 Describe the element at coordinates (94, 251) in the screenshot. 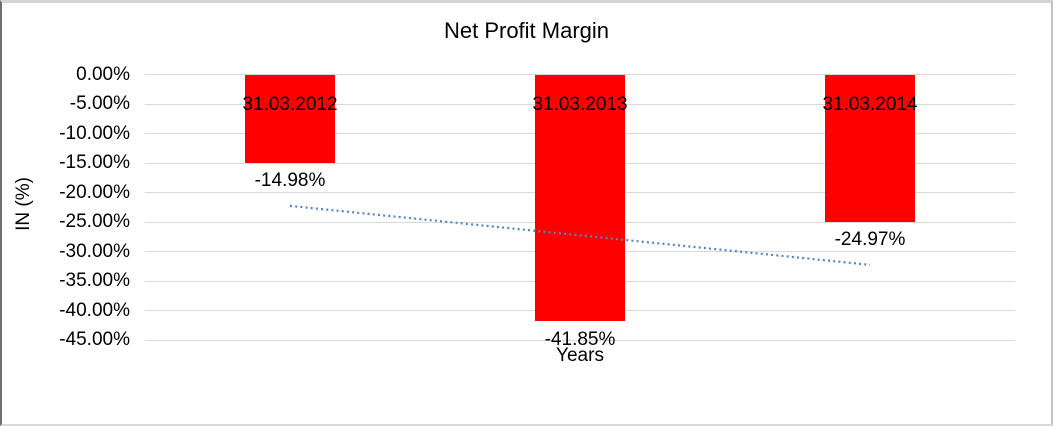

I see `y-tick-label: -30.00%` at that location.